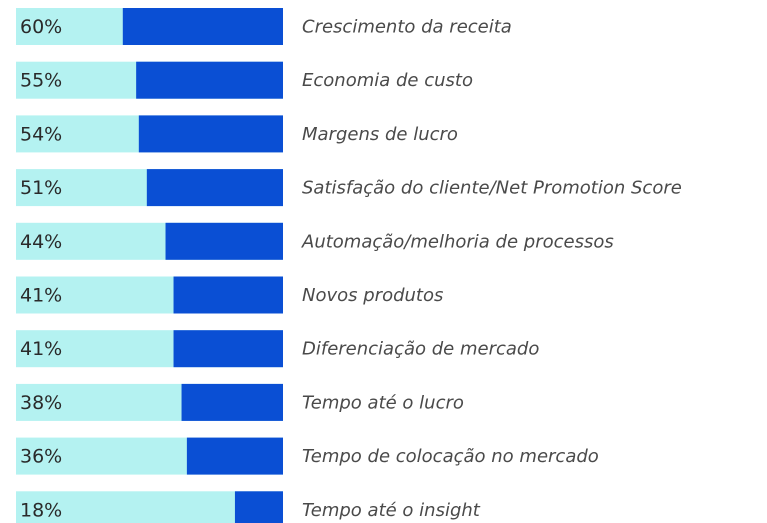  I want to click on category-label: Diferenciação de mercado, so click(420, 349).